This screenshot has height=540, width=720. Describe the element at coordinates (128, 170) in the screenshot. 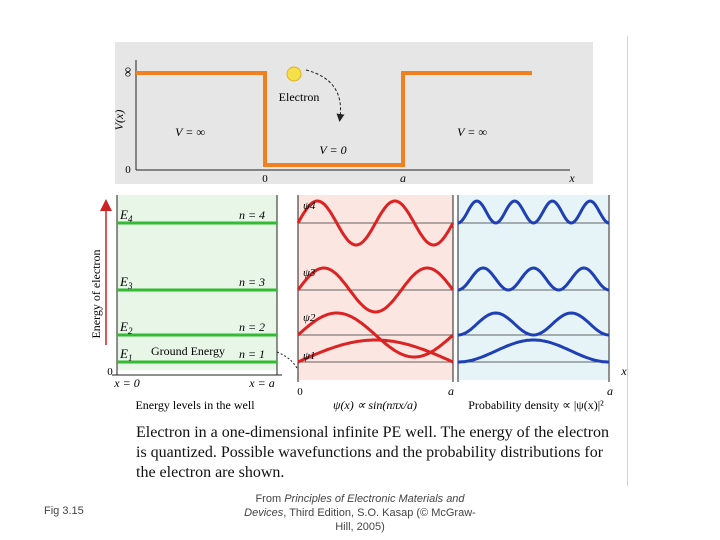

I see `potential-y-zero: 0` at that location.